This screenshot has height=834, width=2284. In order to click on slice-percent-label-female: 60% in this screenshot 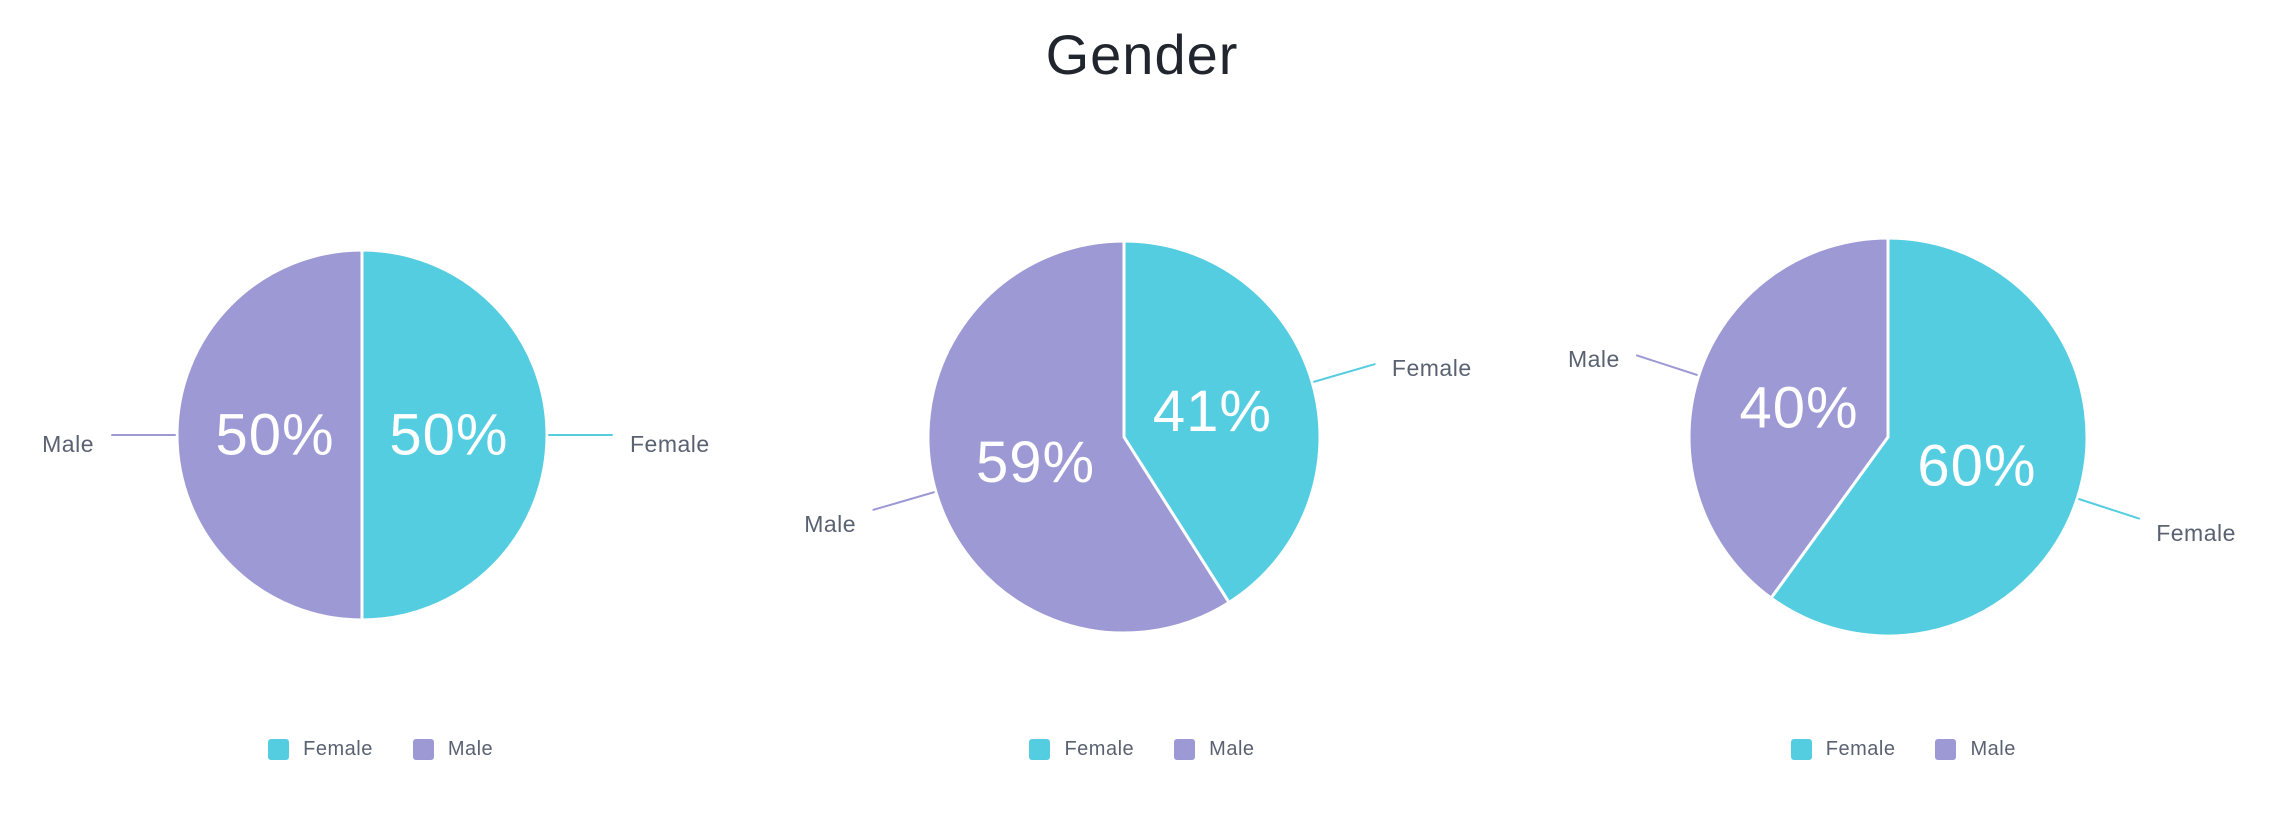, I will do `click(1976, 465)`.